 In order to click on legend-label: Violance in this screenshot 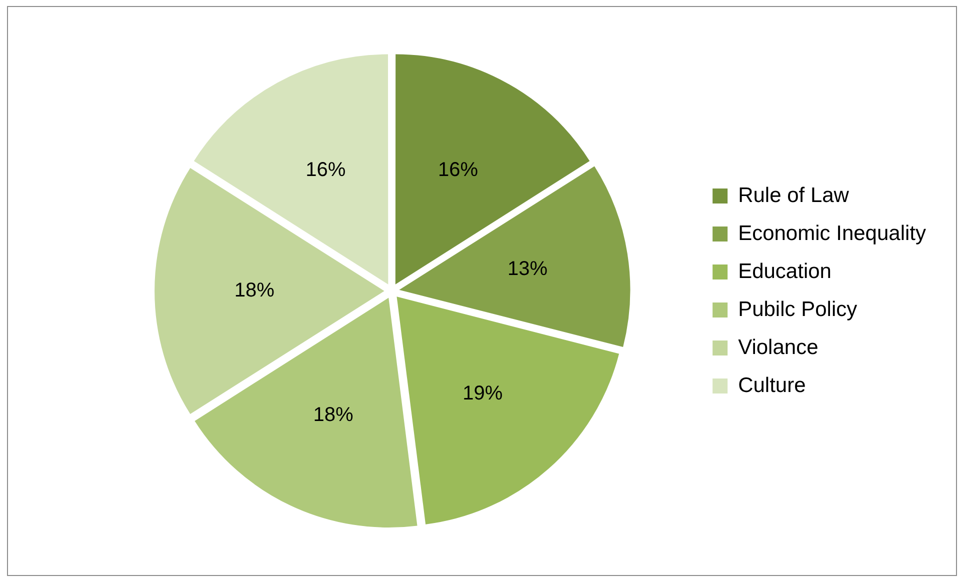, I will do `click(778, 347)`.